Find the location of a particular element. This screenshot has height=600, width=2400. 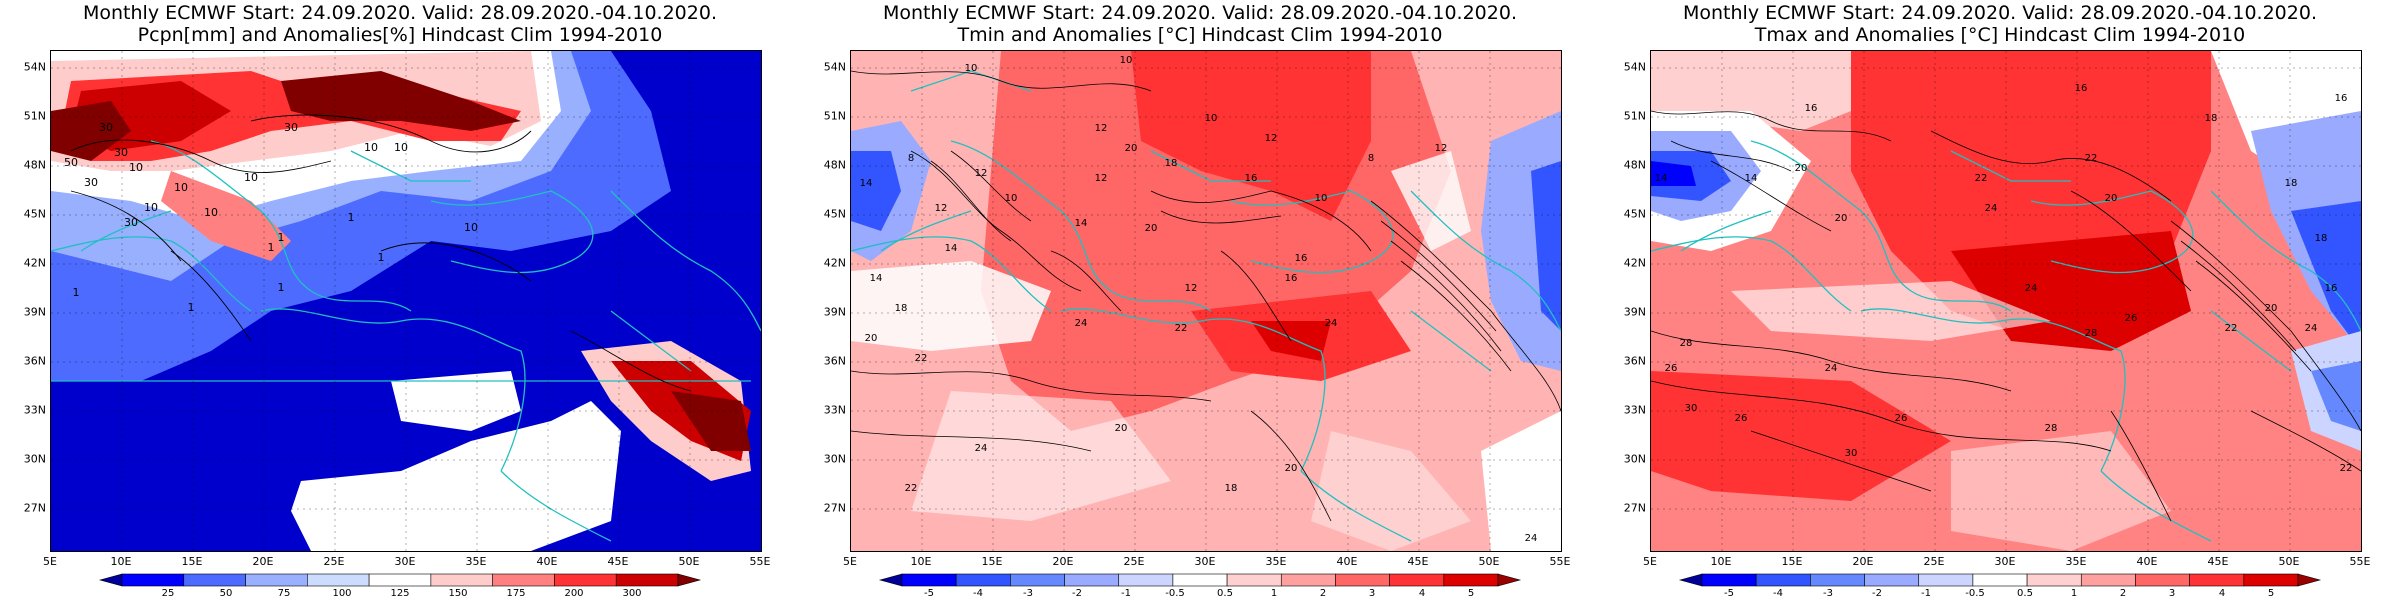

colorbar-label: -1 is located at coordinates (1926, 593).